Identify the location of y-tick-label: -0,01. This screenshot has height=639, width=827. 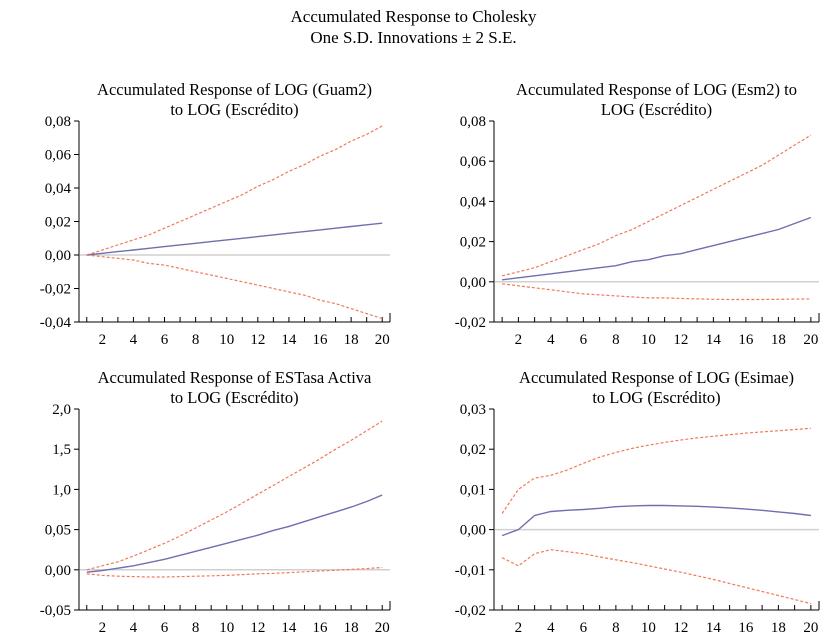
(470, 571).